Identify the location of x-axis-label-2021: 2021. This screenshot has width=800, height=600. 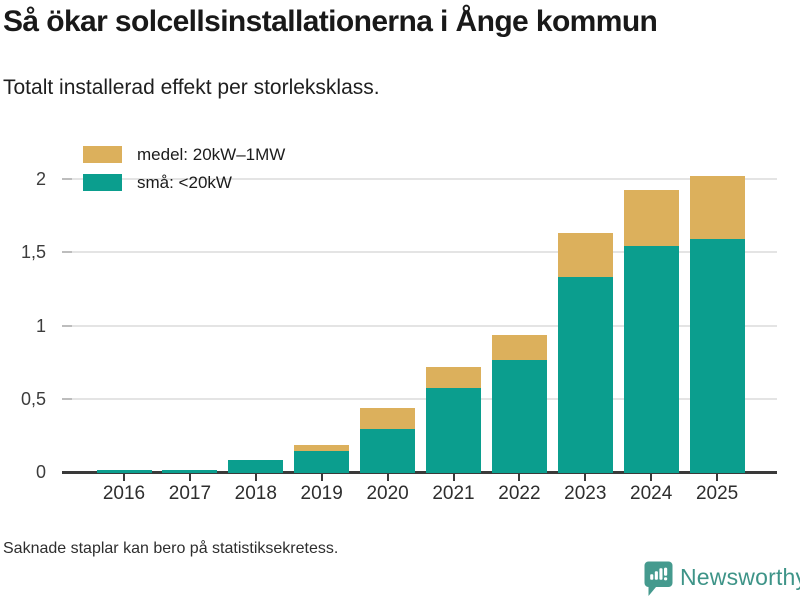
(453, 493).